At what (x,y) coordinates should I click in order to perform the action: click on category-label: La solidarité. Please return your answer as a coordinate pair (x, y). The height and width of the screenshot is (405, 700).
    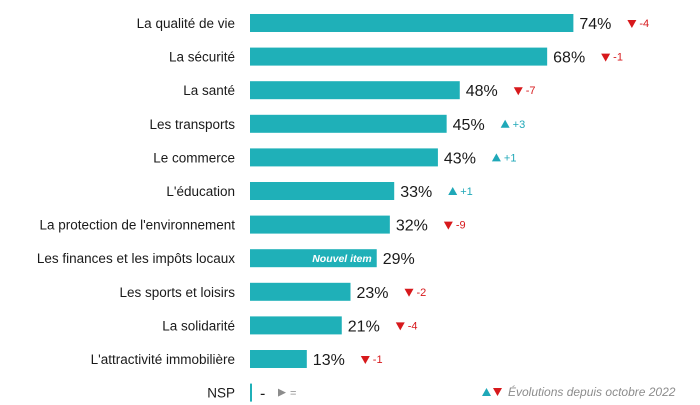
    Looking at the image, I should click on (198, 325).